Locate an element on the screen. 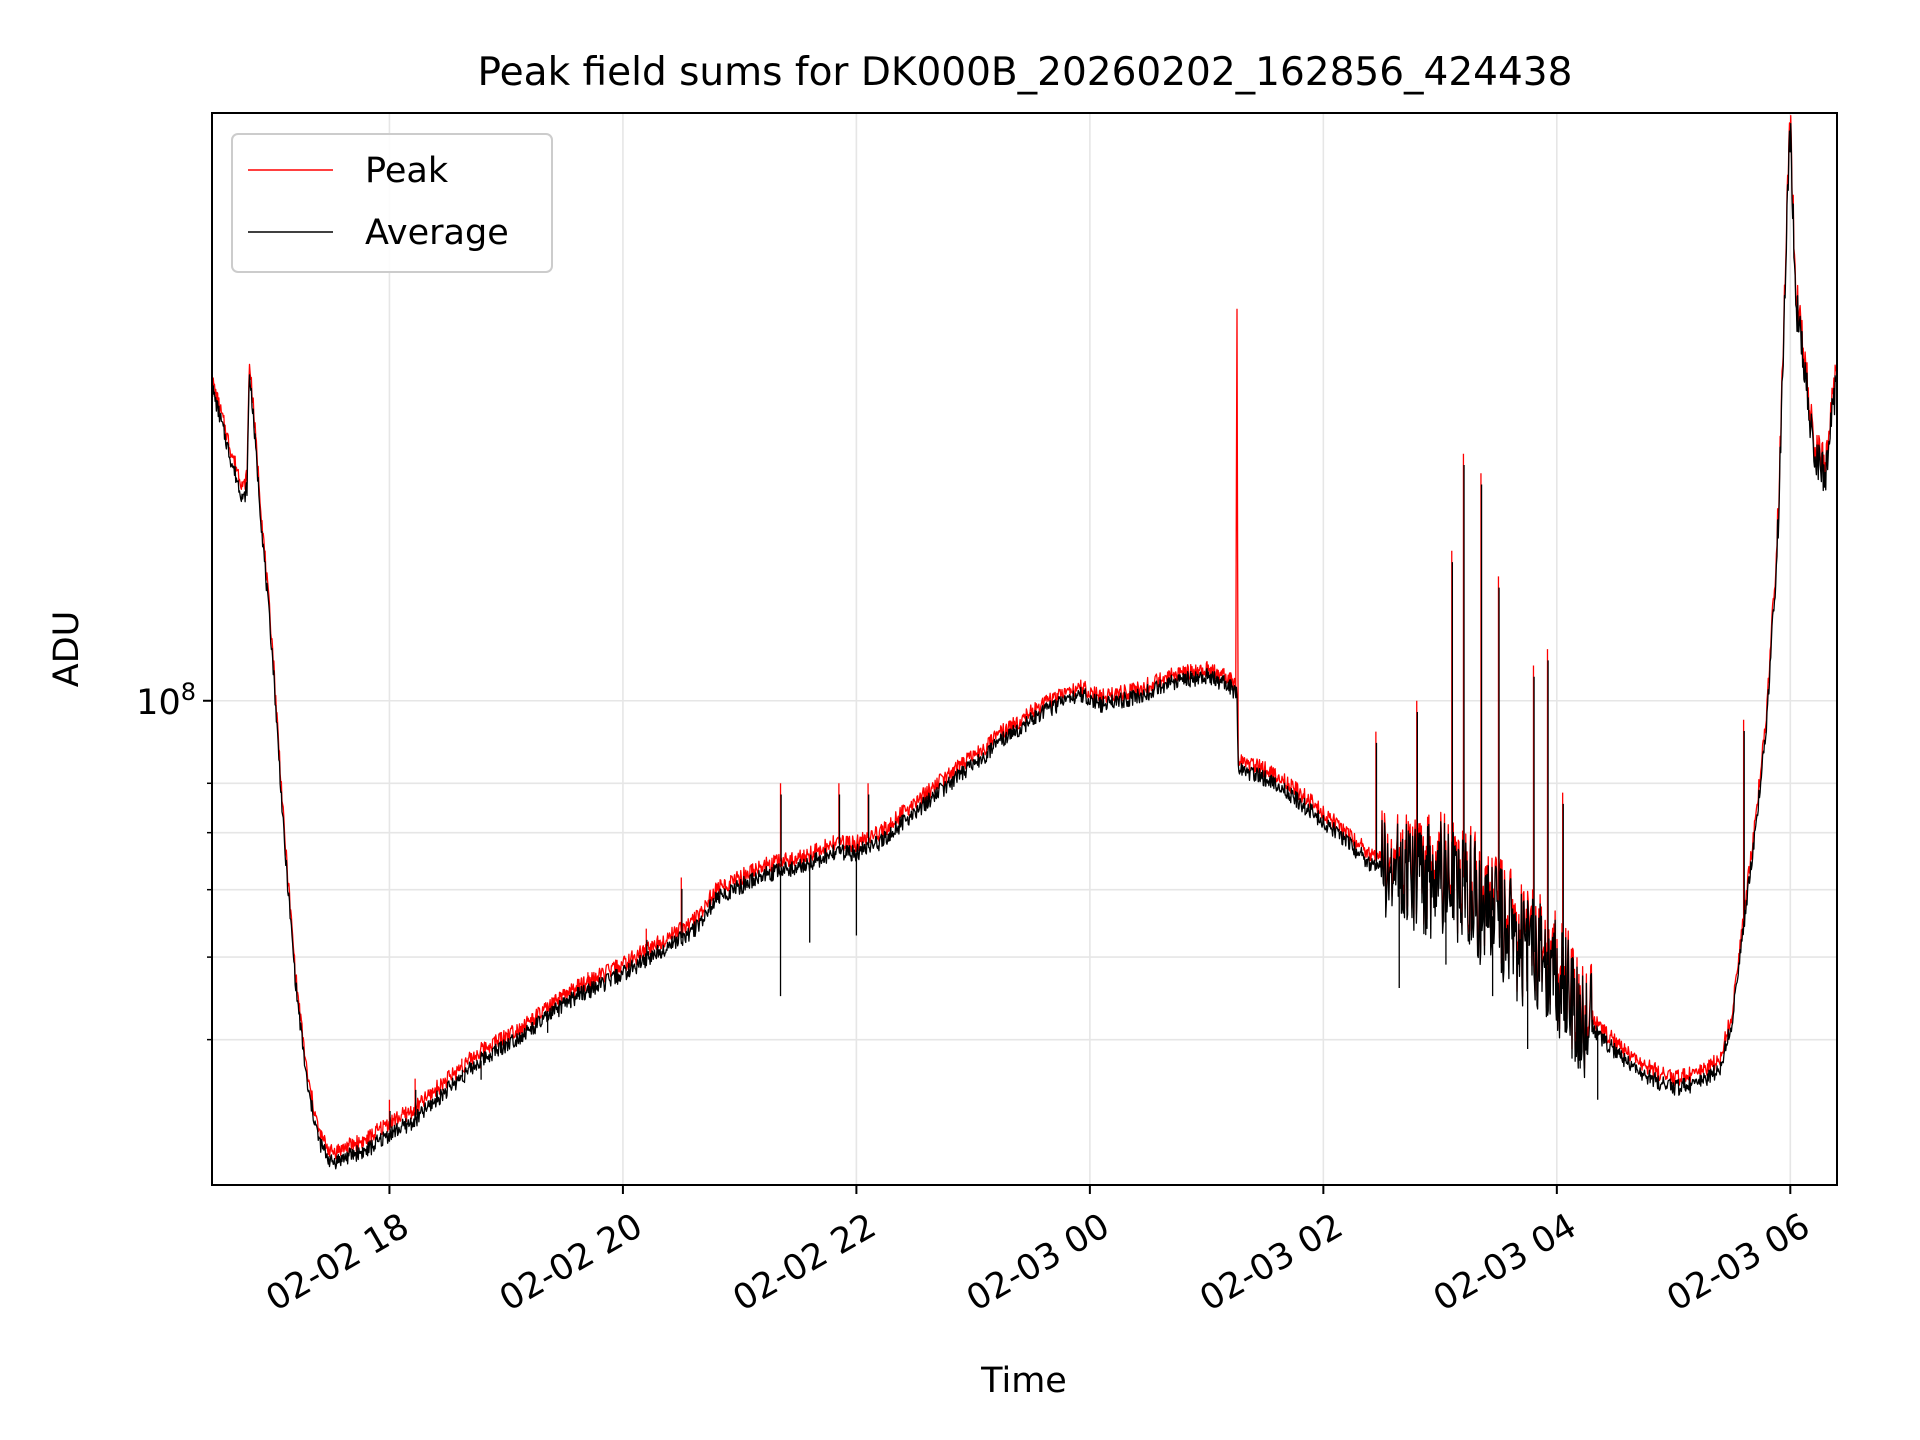 The height and width of the screenshot is (1440, 1920). legend-peak-label: Peak is located at coordinates (407, 171).